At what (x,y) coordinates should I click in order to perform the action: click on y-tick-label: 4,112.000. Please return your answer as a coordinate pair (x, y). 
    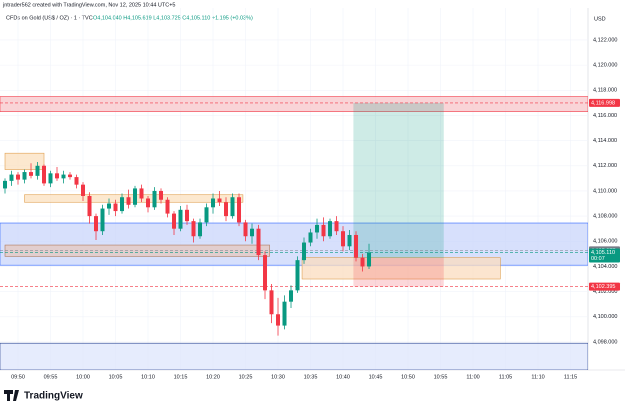
    Looking at the image, I should click on (605, 166).